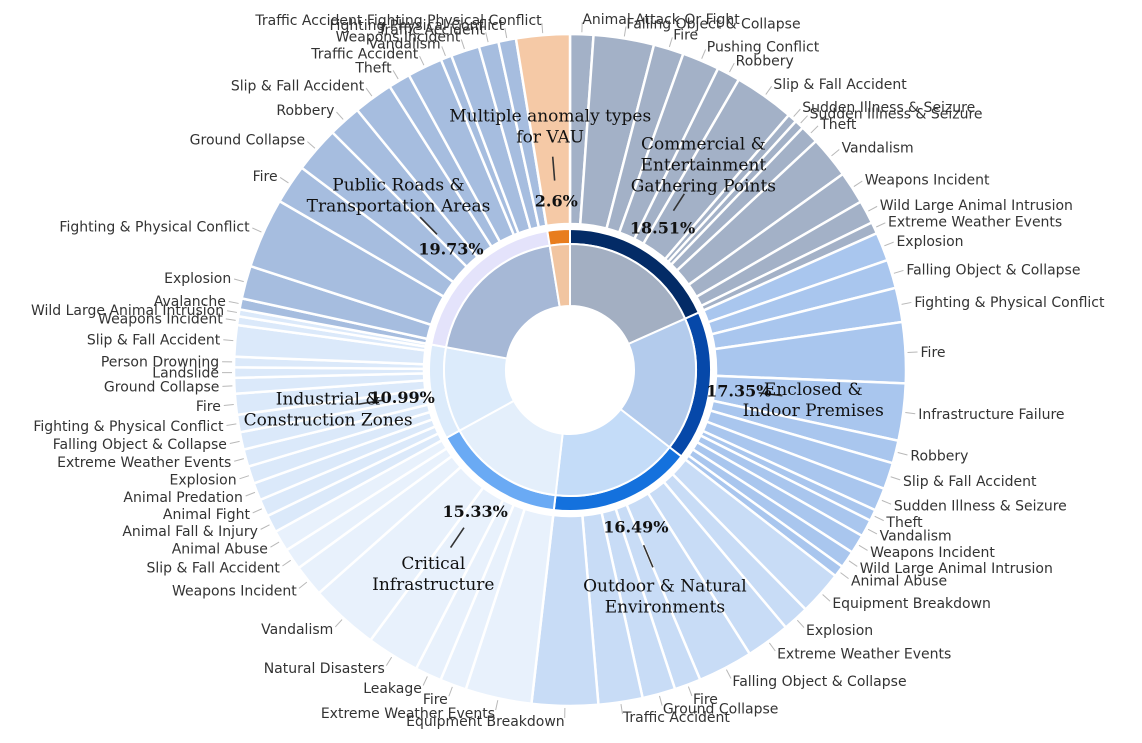 The height and width of the screenshot is (743, 1142). Describe the element at coordinates (559, 275) in the screenshot. I see `inner-segment-multiple` at that location.